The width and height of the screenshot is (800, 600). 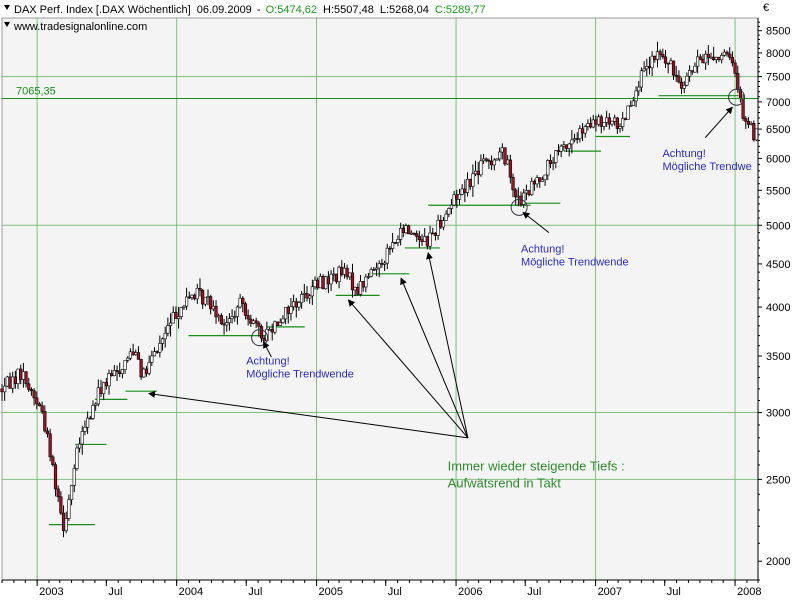 What do you see at coordinates (749, 592) in the screenshot?
I see `x-tick-label-10: 2008` at bounding box center [749, 592].